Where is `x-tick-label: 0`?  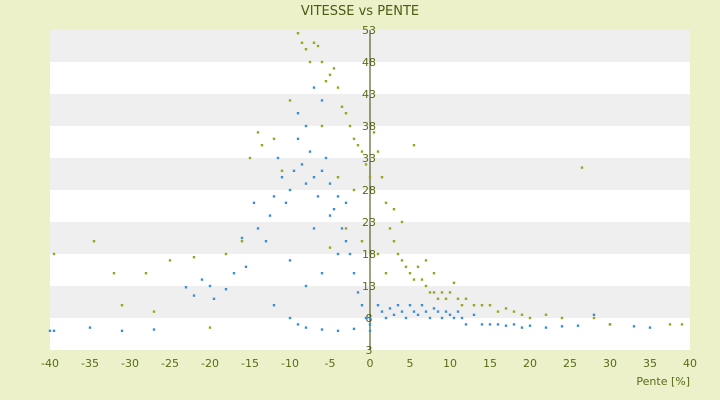 x-tick-label: 0 is located at coordinates (370, 363).